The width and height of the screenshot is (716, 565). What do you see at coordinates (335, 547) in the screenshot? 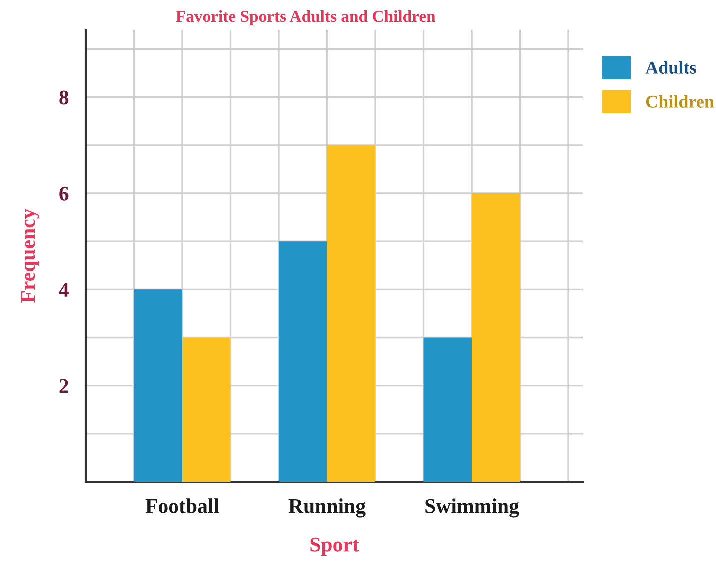
I see `x-axis-title: Sport` at bounding box center [335, 547].